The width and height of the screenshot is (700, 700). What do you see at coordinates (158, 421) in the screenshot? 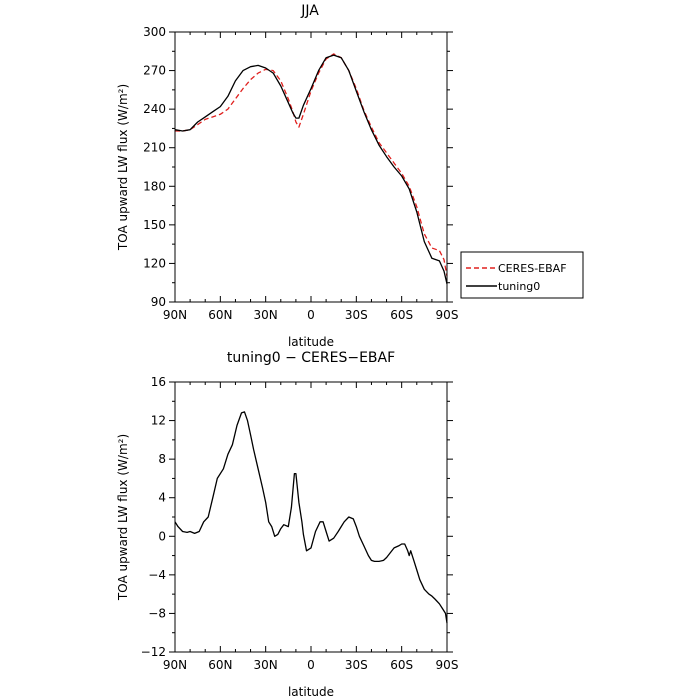
I see `y-tick-label: 12` at bounding box center [158, 421].